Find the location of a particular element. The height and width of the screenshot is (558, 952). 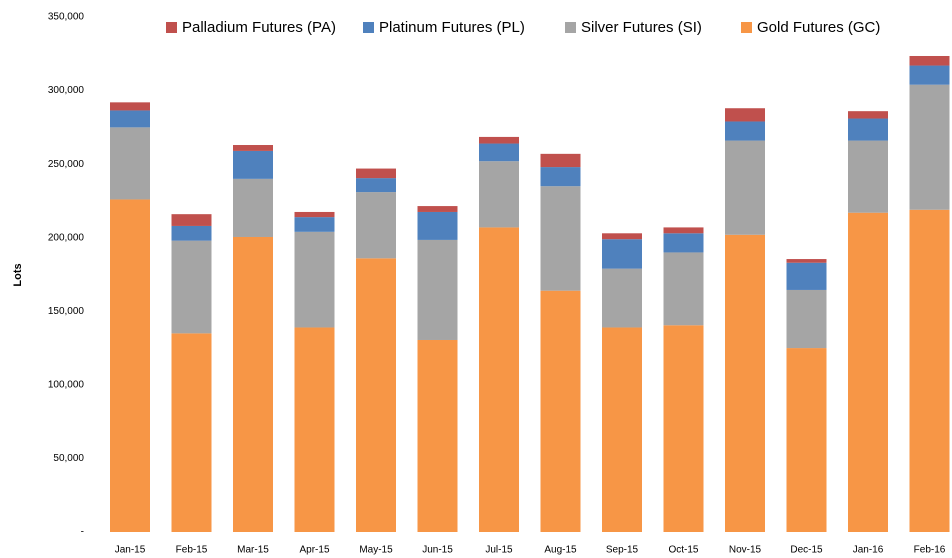

x-tick-label: Feb-15 is located at coordinates (192, 550).